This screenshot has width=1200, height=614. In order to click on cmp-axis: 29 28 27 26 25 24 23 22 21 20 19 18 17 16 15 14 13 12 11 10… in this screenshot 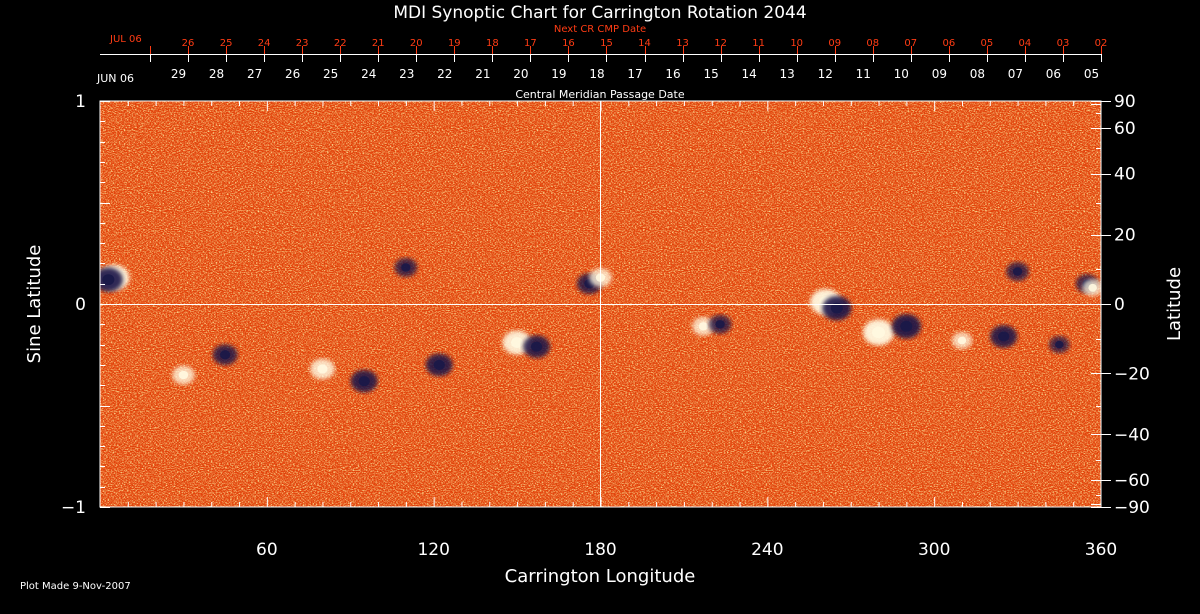, I will do `click(599, 69)`.